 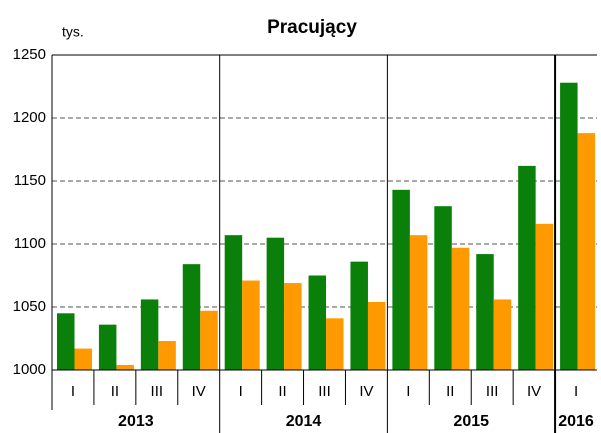 I want to click on y-tick-label: 1100, so click(x=30, y=243).